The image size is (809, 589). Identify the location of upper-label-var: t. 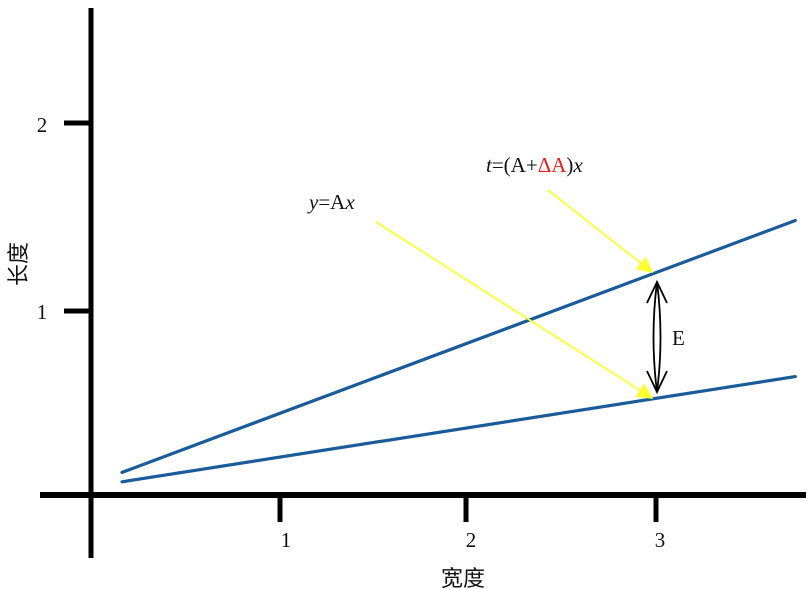
(489, 165).